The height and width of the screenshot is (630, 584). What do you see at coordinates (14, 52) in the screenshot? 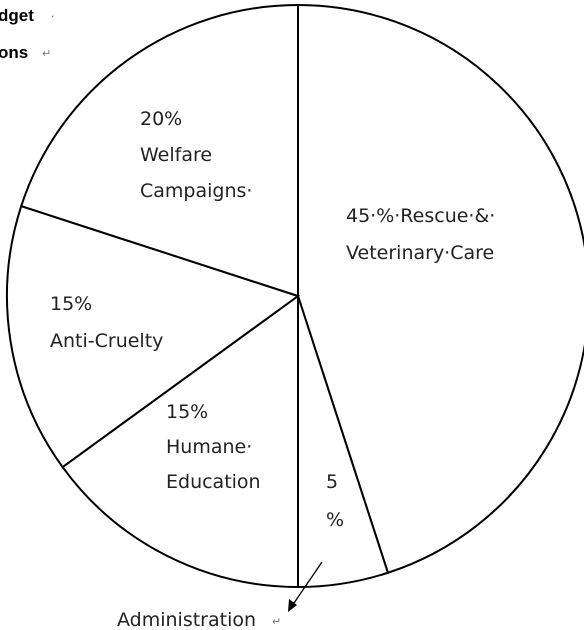
I see `chart-title-line-2: ons` at bounding box center [14, 52].